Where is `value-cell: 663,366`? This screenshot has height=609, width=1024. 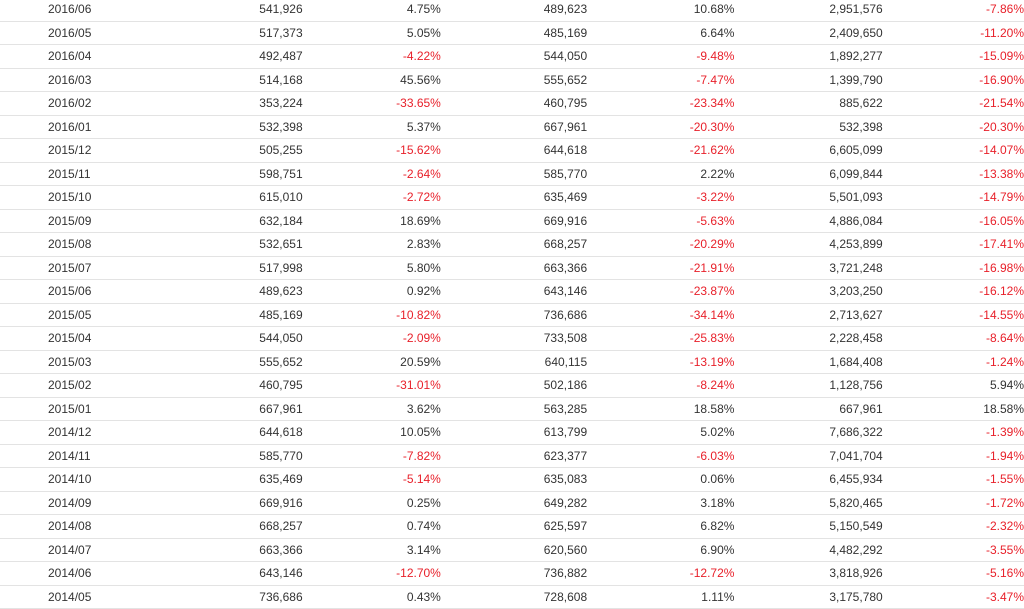
value-cell: 663,366 is located at coordinates (514, 268).